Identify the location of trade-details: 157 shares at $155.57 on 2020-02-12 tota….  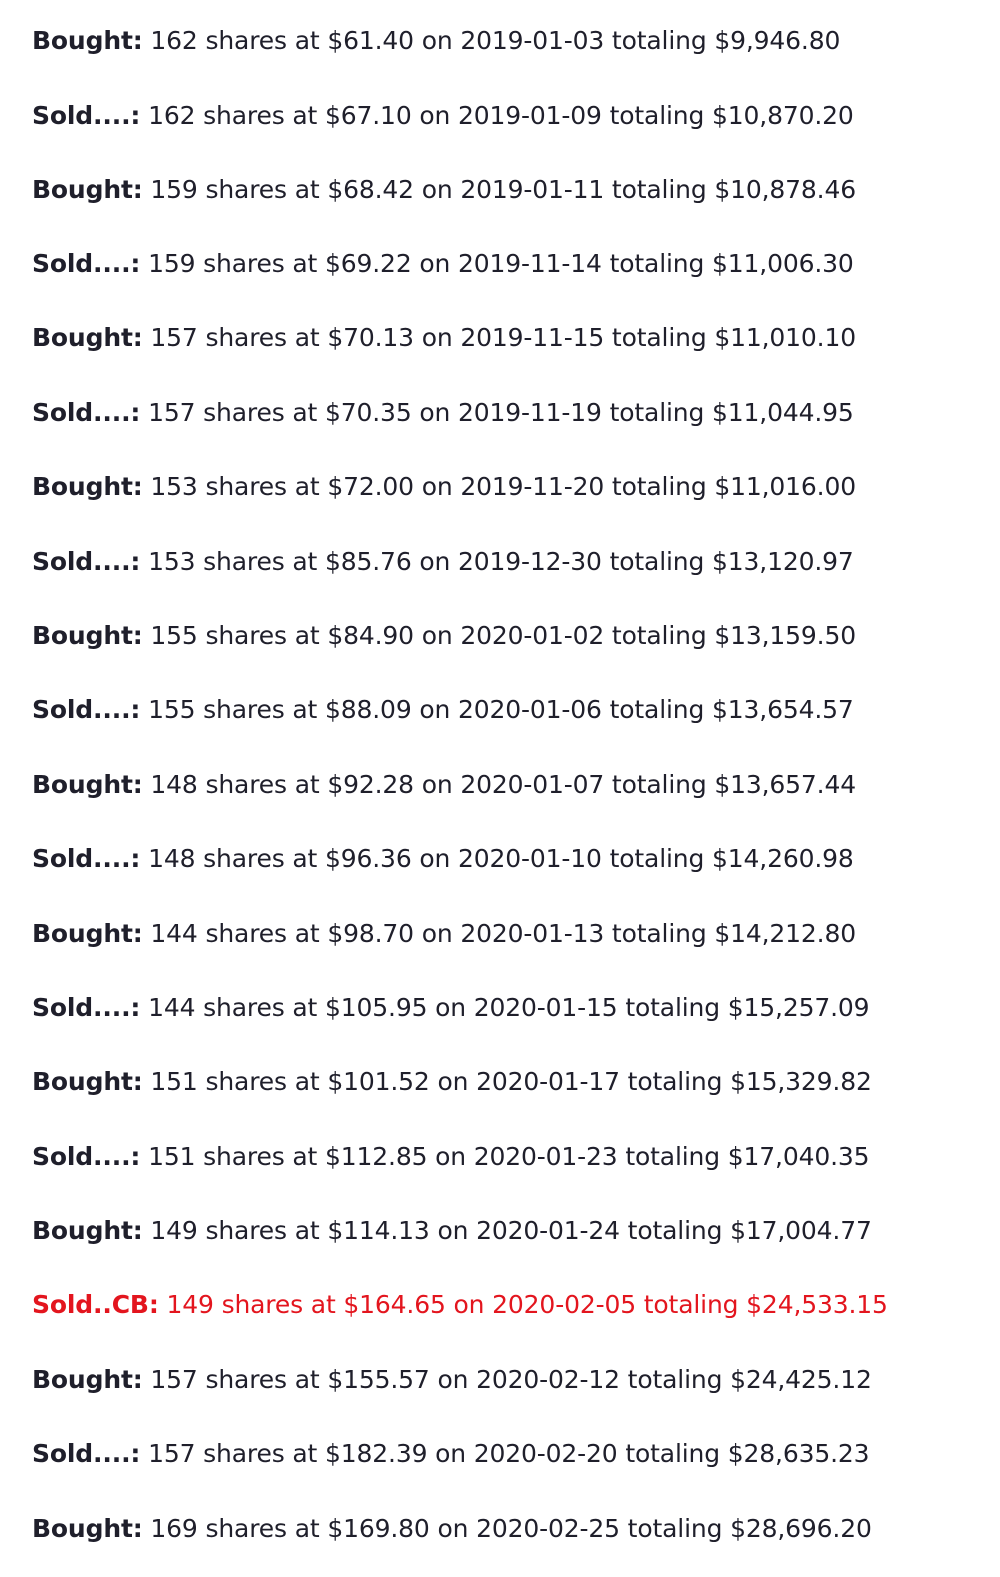
(510, 1379).